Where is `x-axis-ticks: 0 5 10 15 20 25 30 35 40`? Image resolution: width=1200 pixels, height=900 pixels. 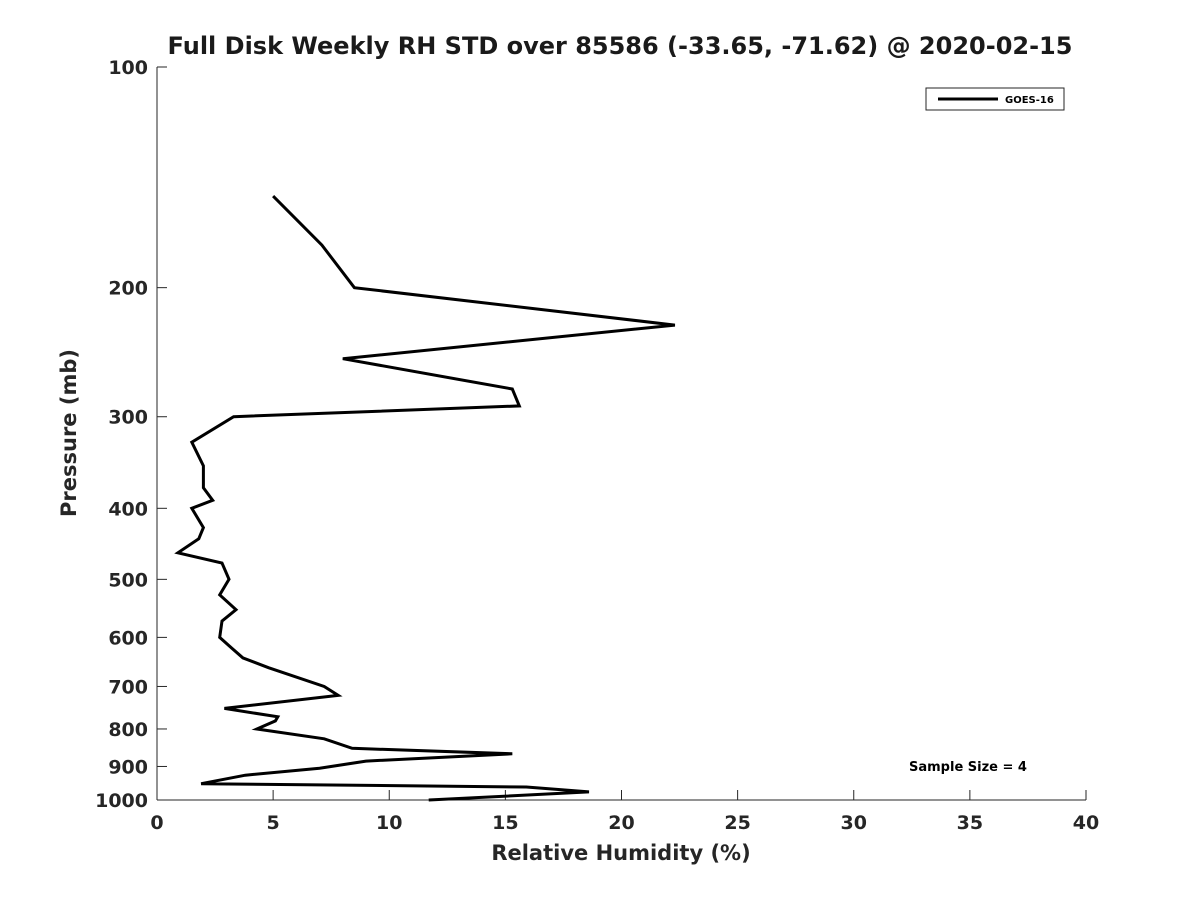
x-axis-ticks: 0 5 10 15 20 25 30 35 40 is located at coordinates (624, 812).